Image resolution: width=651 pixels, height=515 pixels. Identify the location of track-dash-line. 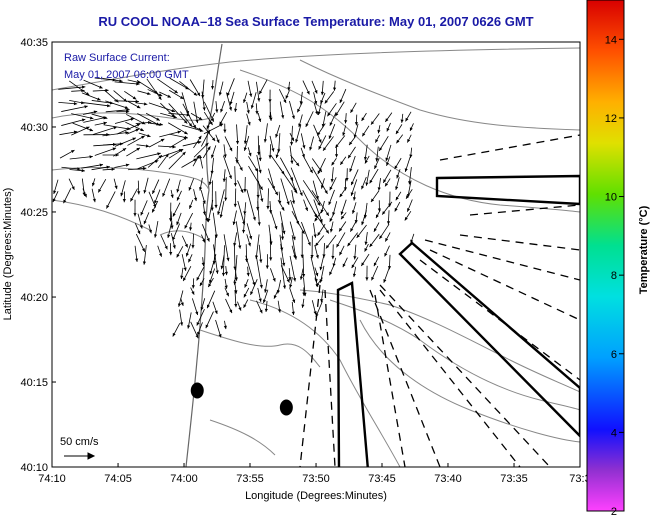
(524, 210).